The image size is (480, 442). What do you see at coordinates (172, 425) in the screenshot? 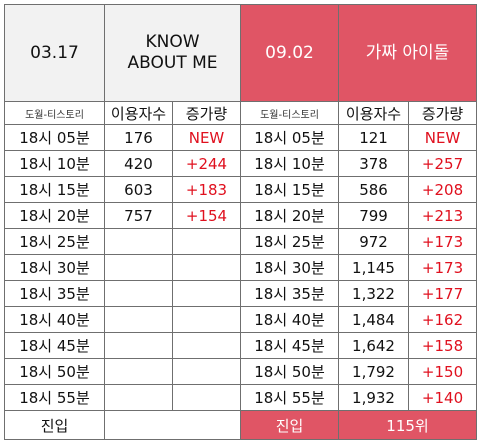
I see `left-footer-empty` at bounding box center [172, 425].